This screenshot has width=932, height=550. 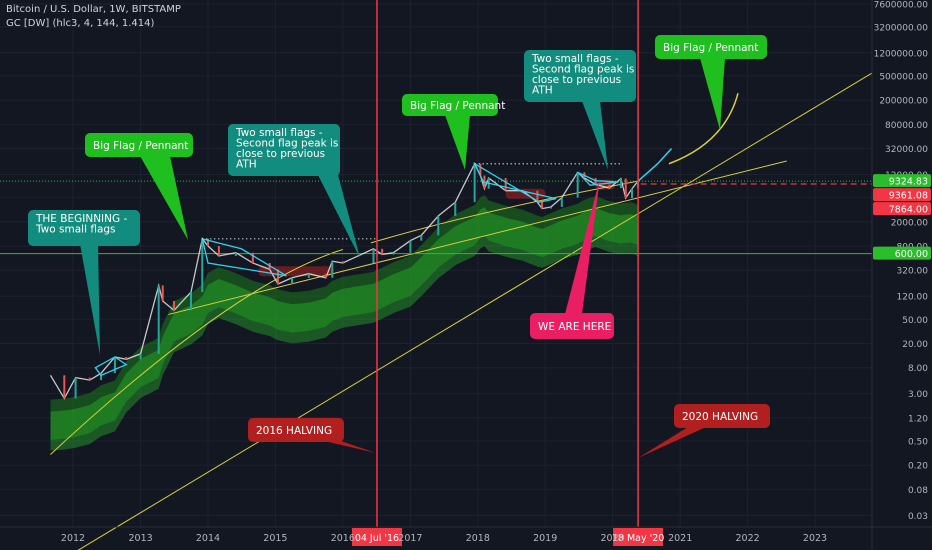 What do you see at coordinates (343, 538) in the screenshot?
I see `x-tick-label: 2016` at bounding box center [343, 538].